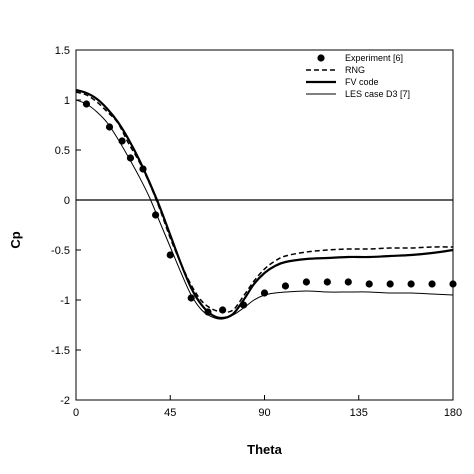 Image resolution: width=474 pixels, height=474 pixels. Describe the element at coordinates (377, 94) in the screenshot. I see `legend-label: LES case D3 [7]` at that location.